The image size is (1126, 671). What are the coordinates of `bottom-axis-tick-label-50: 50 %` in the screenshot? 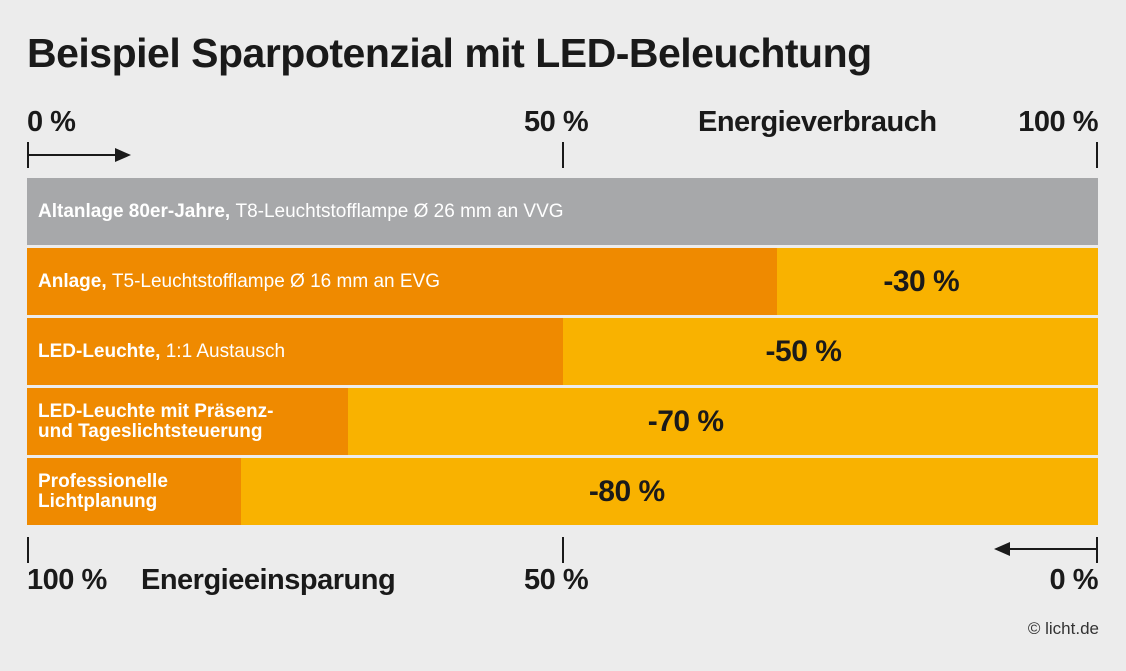 It's located at (556, 580).